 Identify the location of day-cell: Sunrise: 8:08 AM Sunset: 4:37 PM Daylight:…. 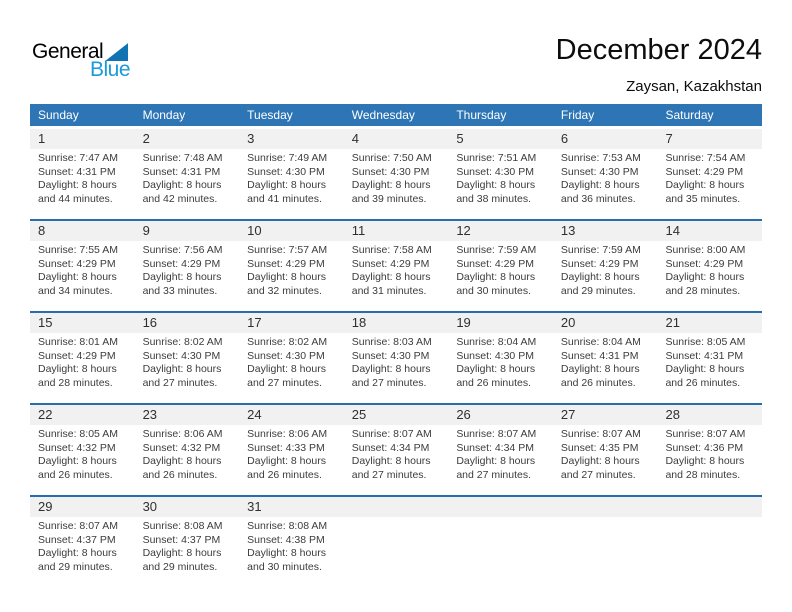
(187, 547).